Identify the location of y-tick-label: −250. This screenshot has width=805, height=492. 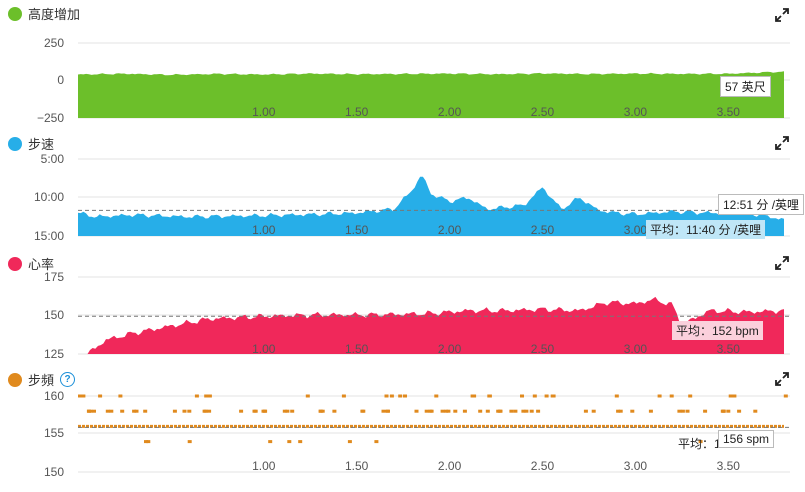
(50, 118).